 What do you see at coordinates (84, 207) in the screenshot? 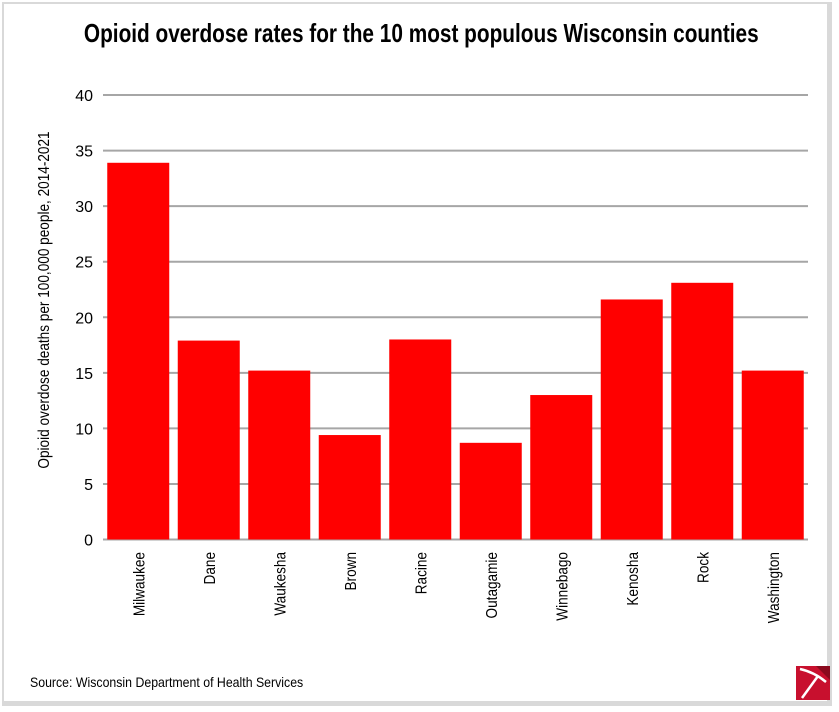
I see `y-tick-label: 30` at bounding box center [84, 207].